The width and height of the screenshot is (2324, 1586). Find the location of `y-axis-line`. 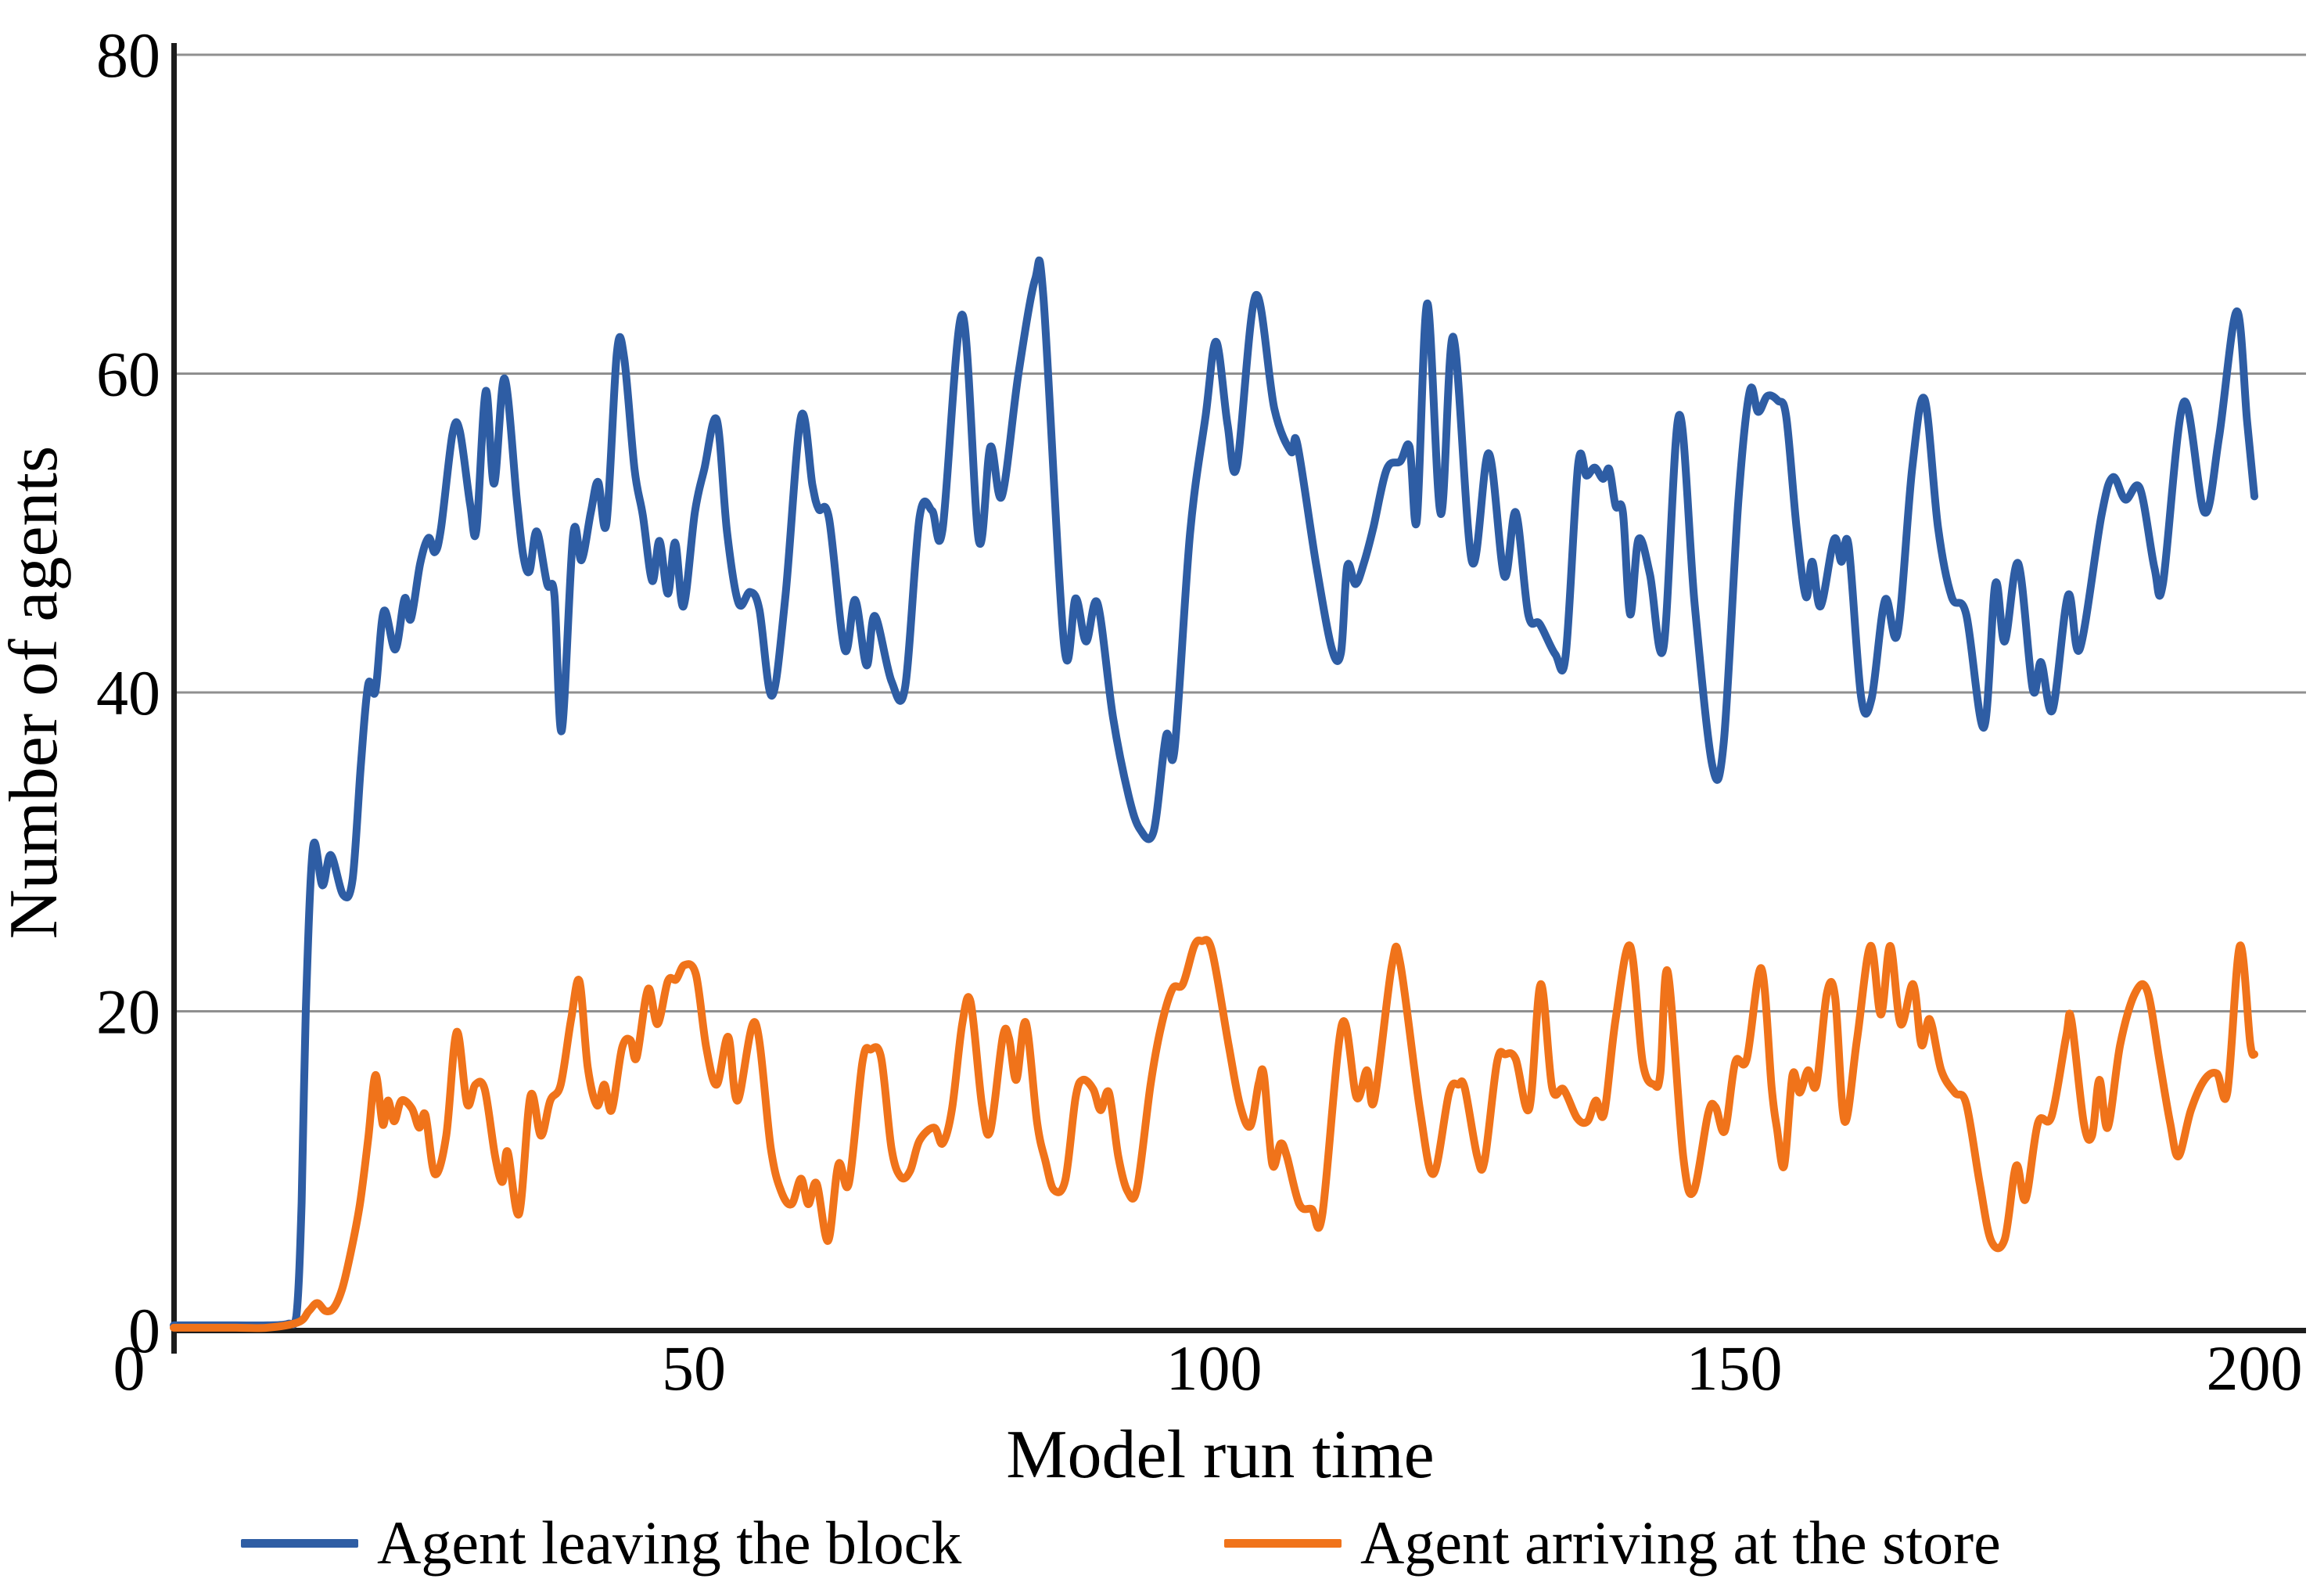

y-axis-line is located at coordinates (174, 698).